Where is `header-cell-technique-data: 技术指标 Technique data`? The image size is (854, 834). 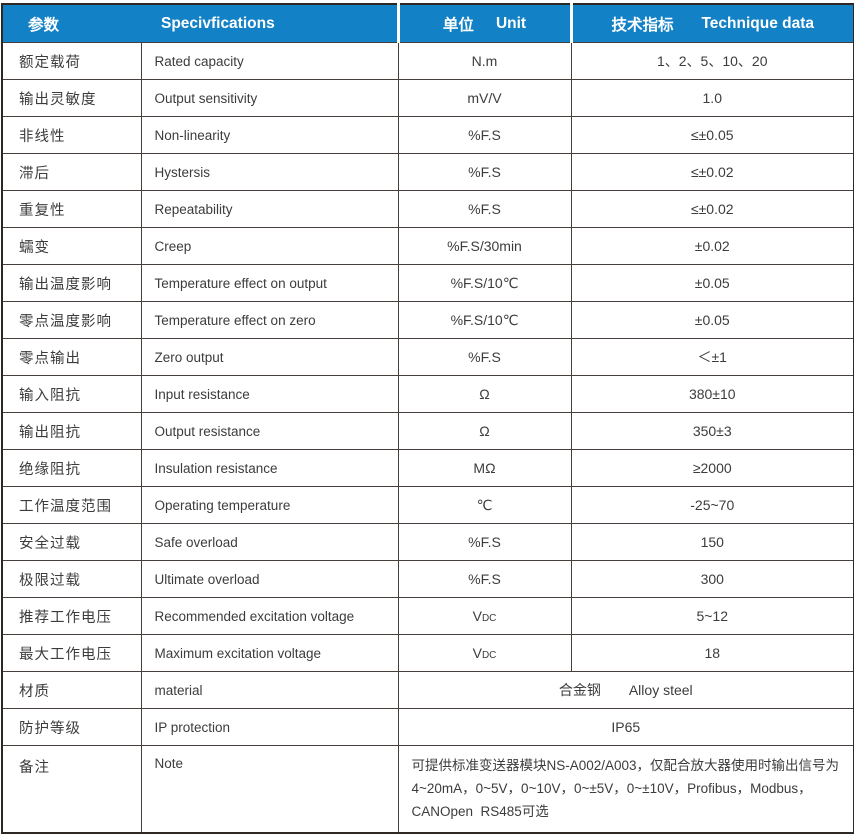 header-cell-technique-data: 技术指标 Technique data is located at coordinates (711, 23).